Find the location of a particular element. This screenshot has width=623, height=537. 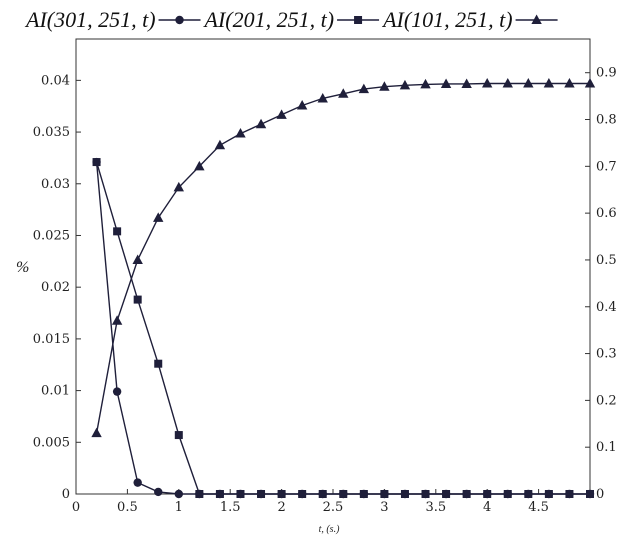

y-left-tick-label: 0 is located at coordinates (66, 494).